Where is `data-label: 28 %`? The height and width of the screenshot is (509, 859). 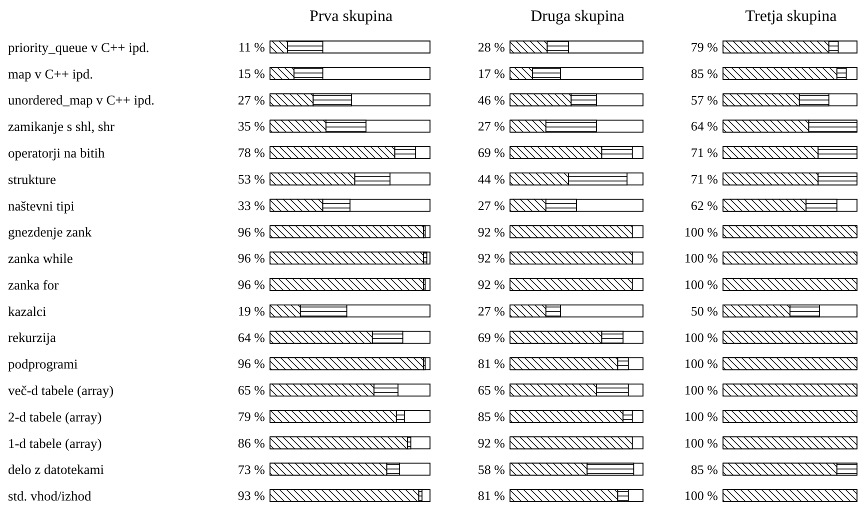 data-label: 28 % is located at coordinates (492, 47).